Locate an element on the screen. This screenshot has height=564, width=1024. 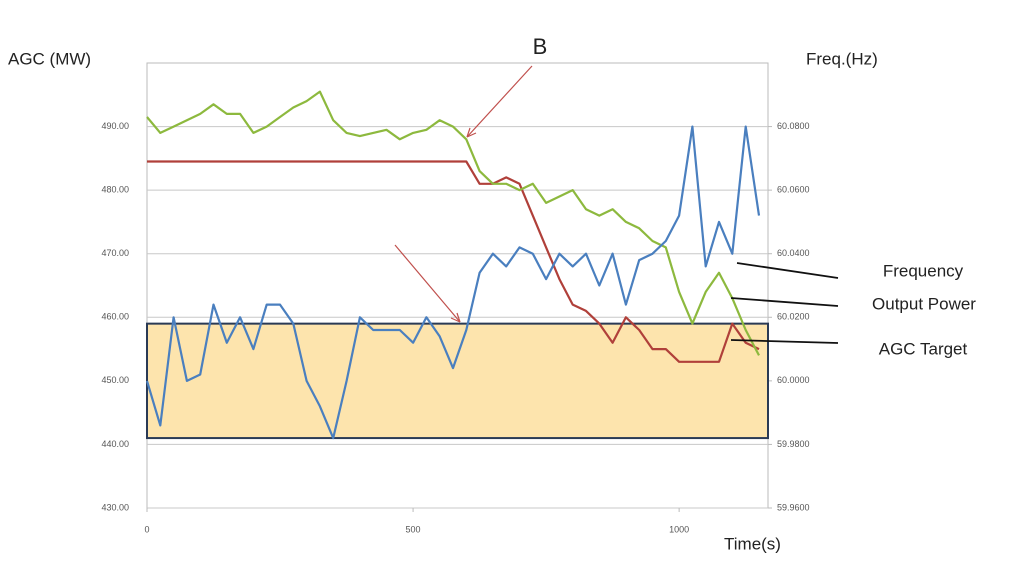
y-tick-label: 480.00 is located at coordinates (115, 190).